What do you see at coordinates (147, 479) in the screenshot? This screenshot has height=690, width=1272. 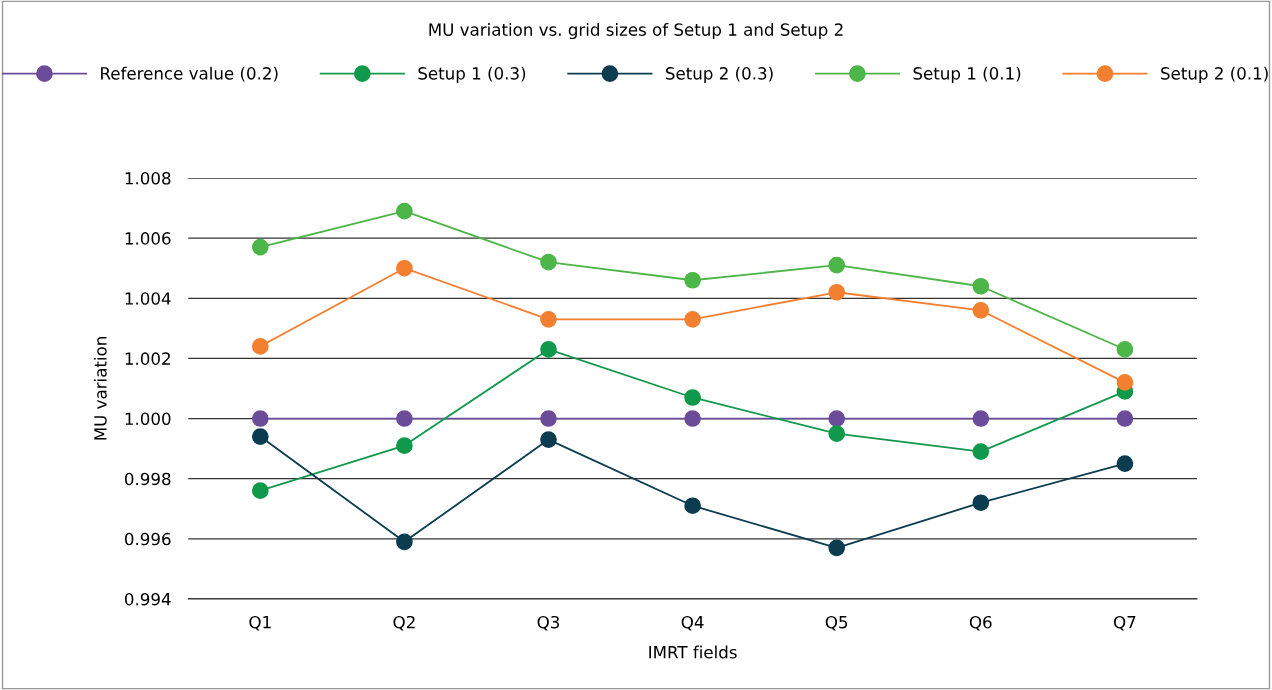 I see `y-tick-label: 0.998` at bounding box center [147, 479].